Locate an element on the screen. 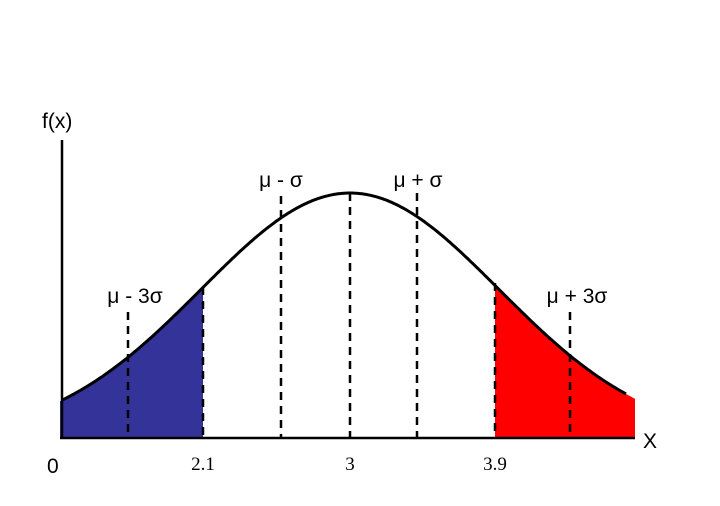 The height and width of the screenshot is (506, 720). x-axis-label: X is located at coordinates (650, 441).